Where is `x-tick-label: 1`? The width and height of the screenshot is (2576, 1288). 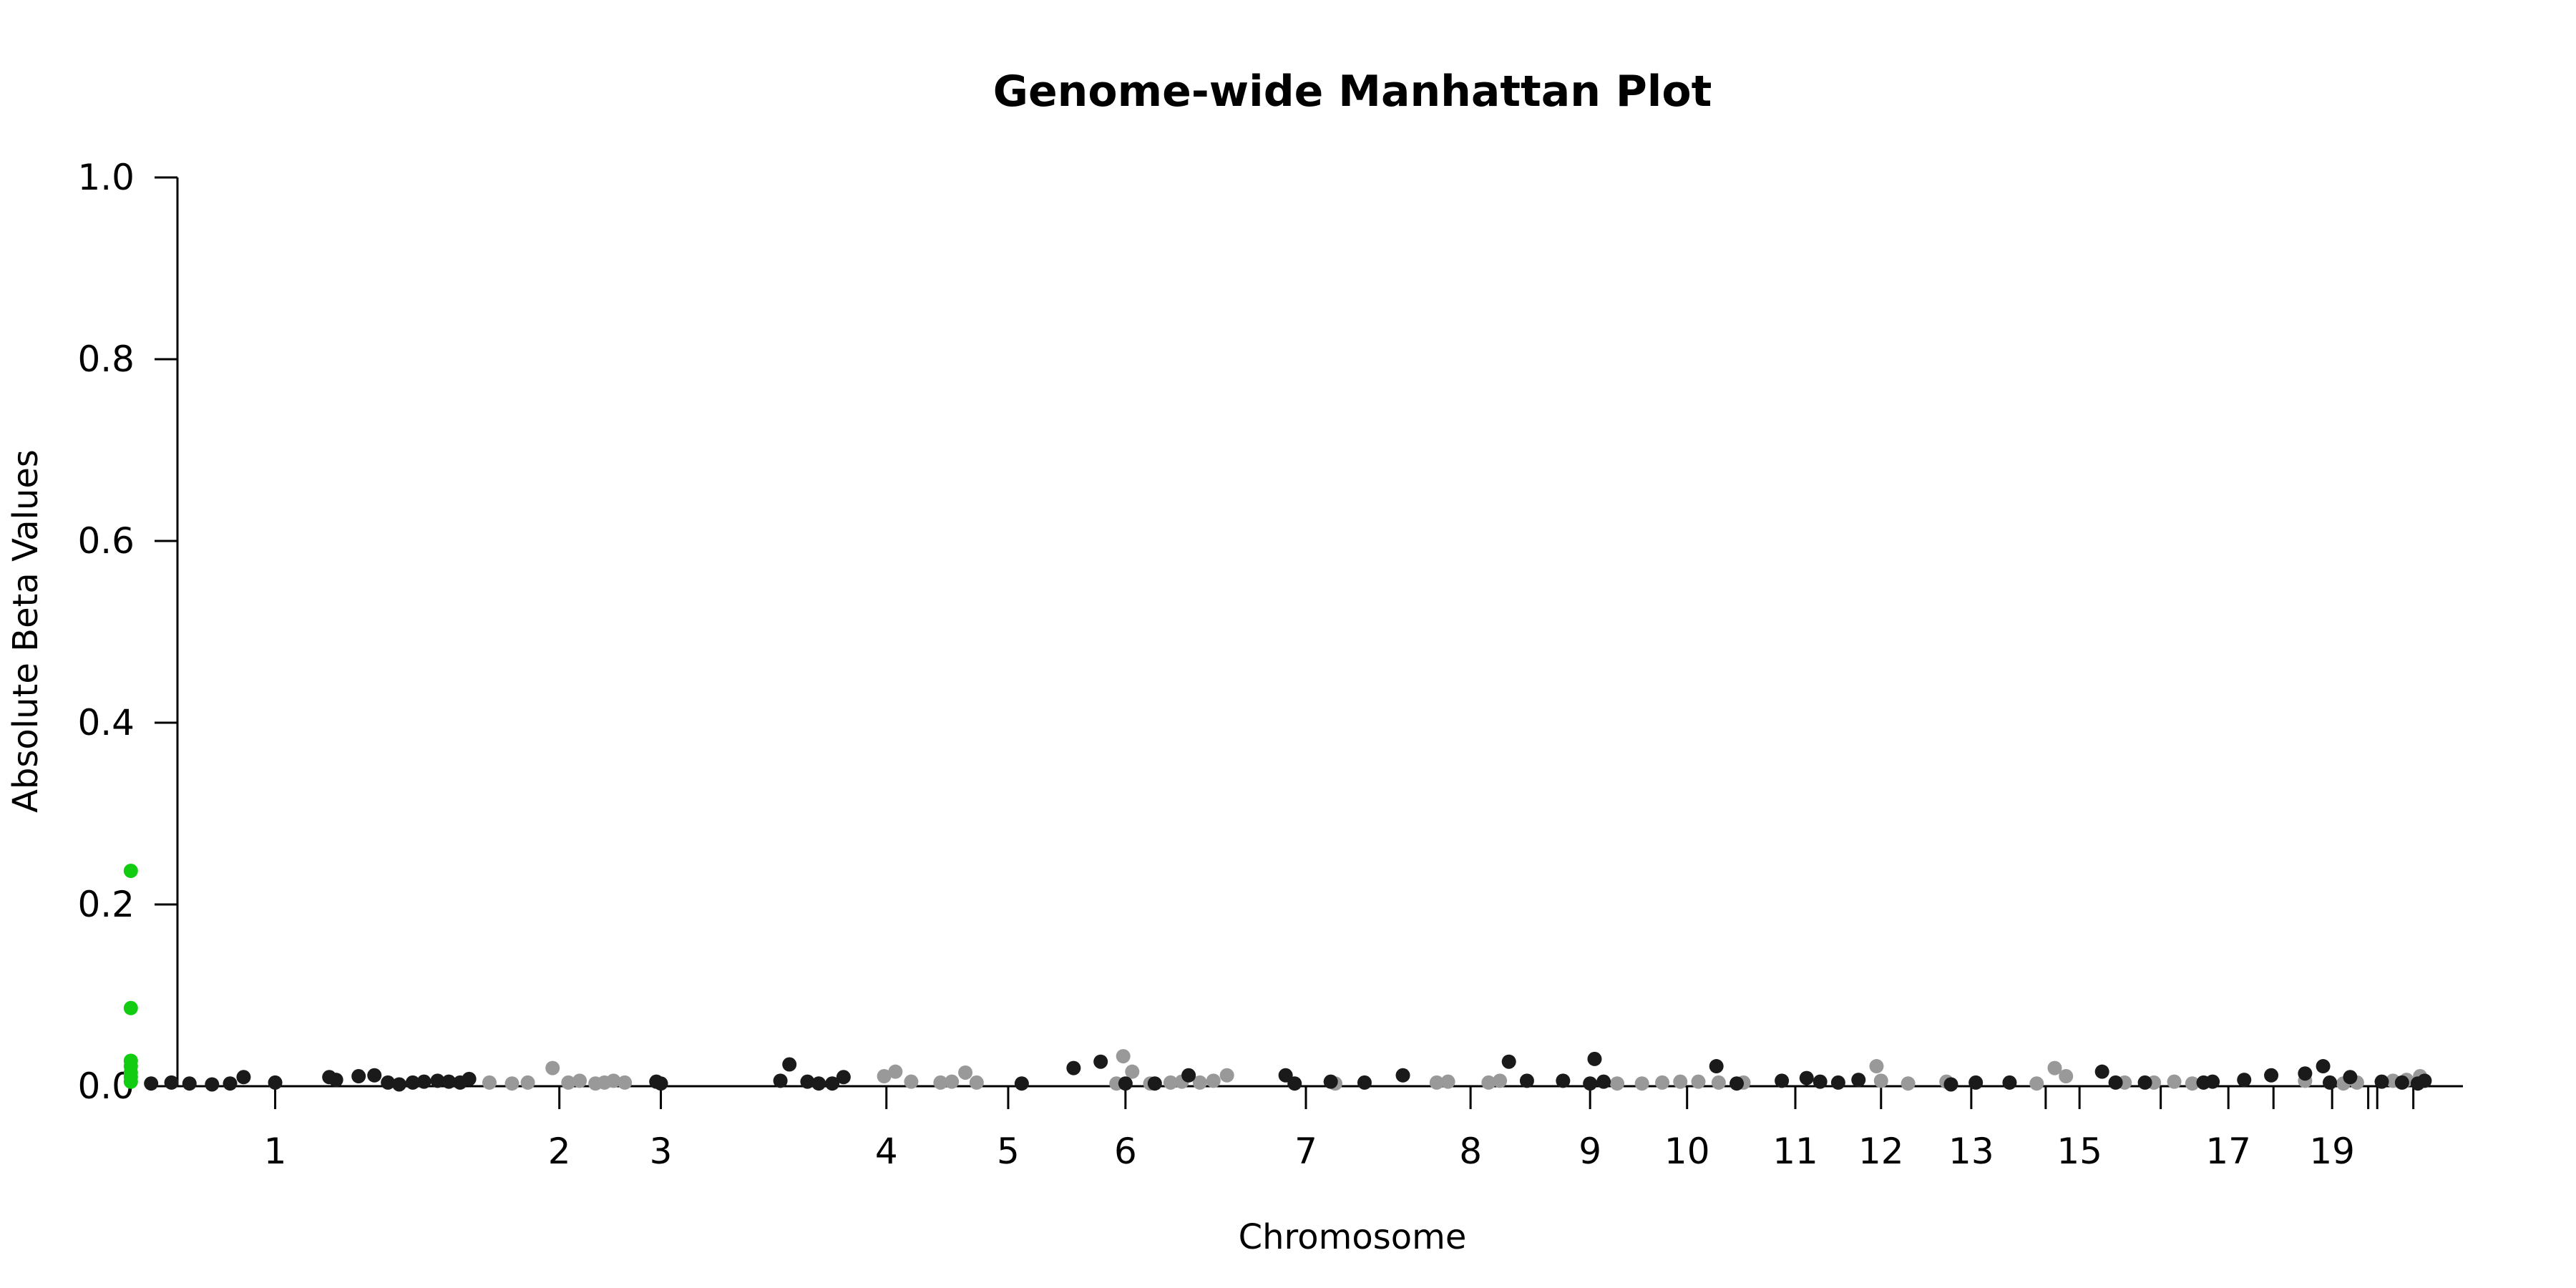
x-tick-label: 1 is located at coordinates (275, 1151).